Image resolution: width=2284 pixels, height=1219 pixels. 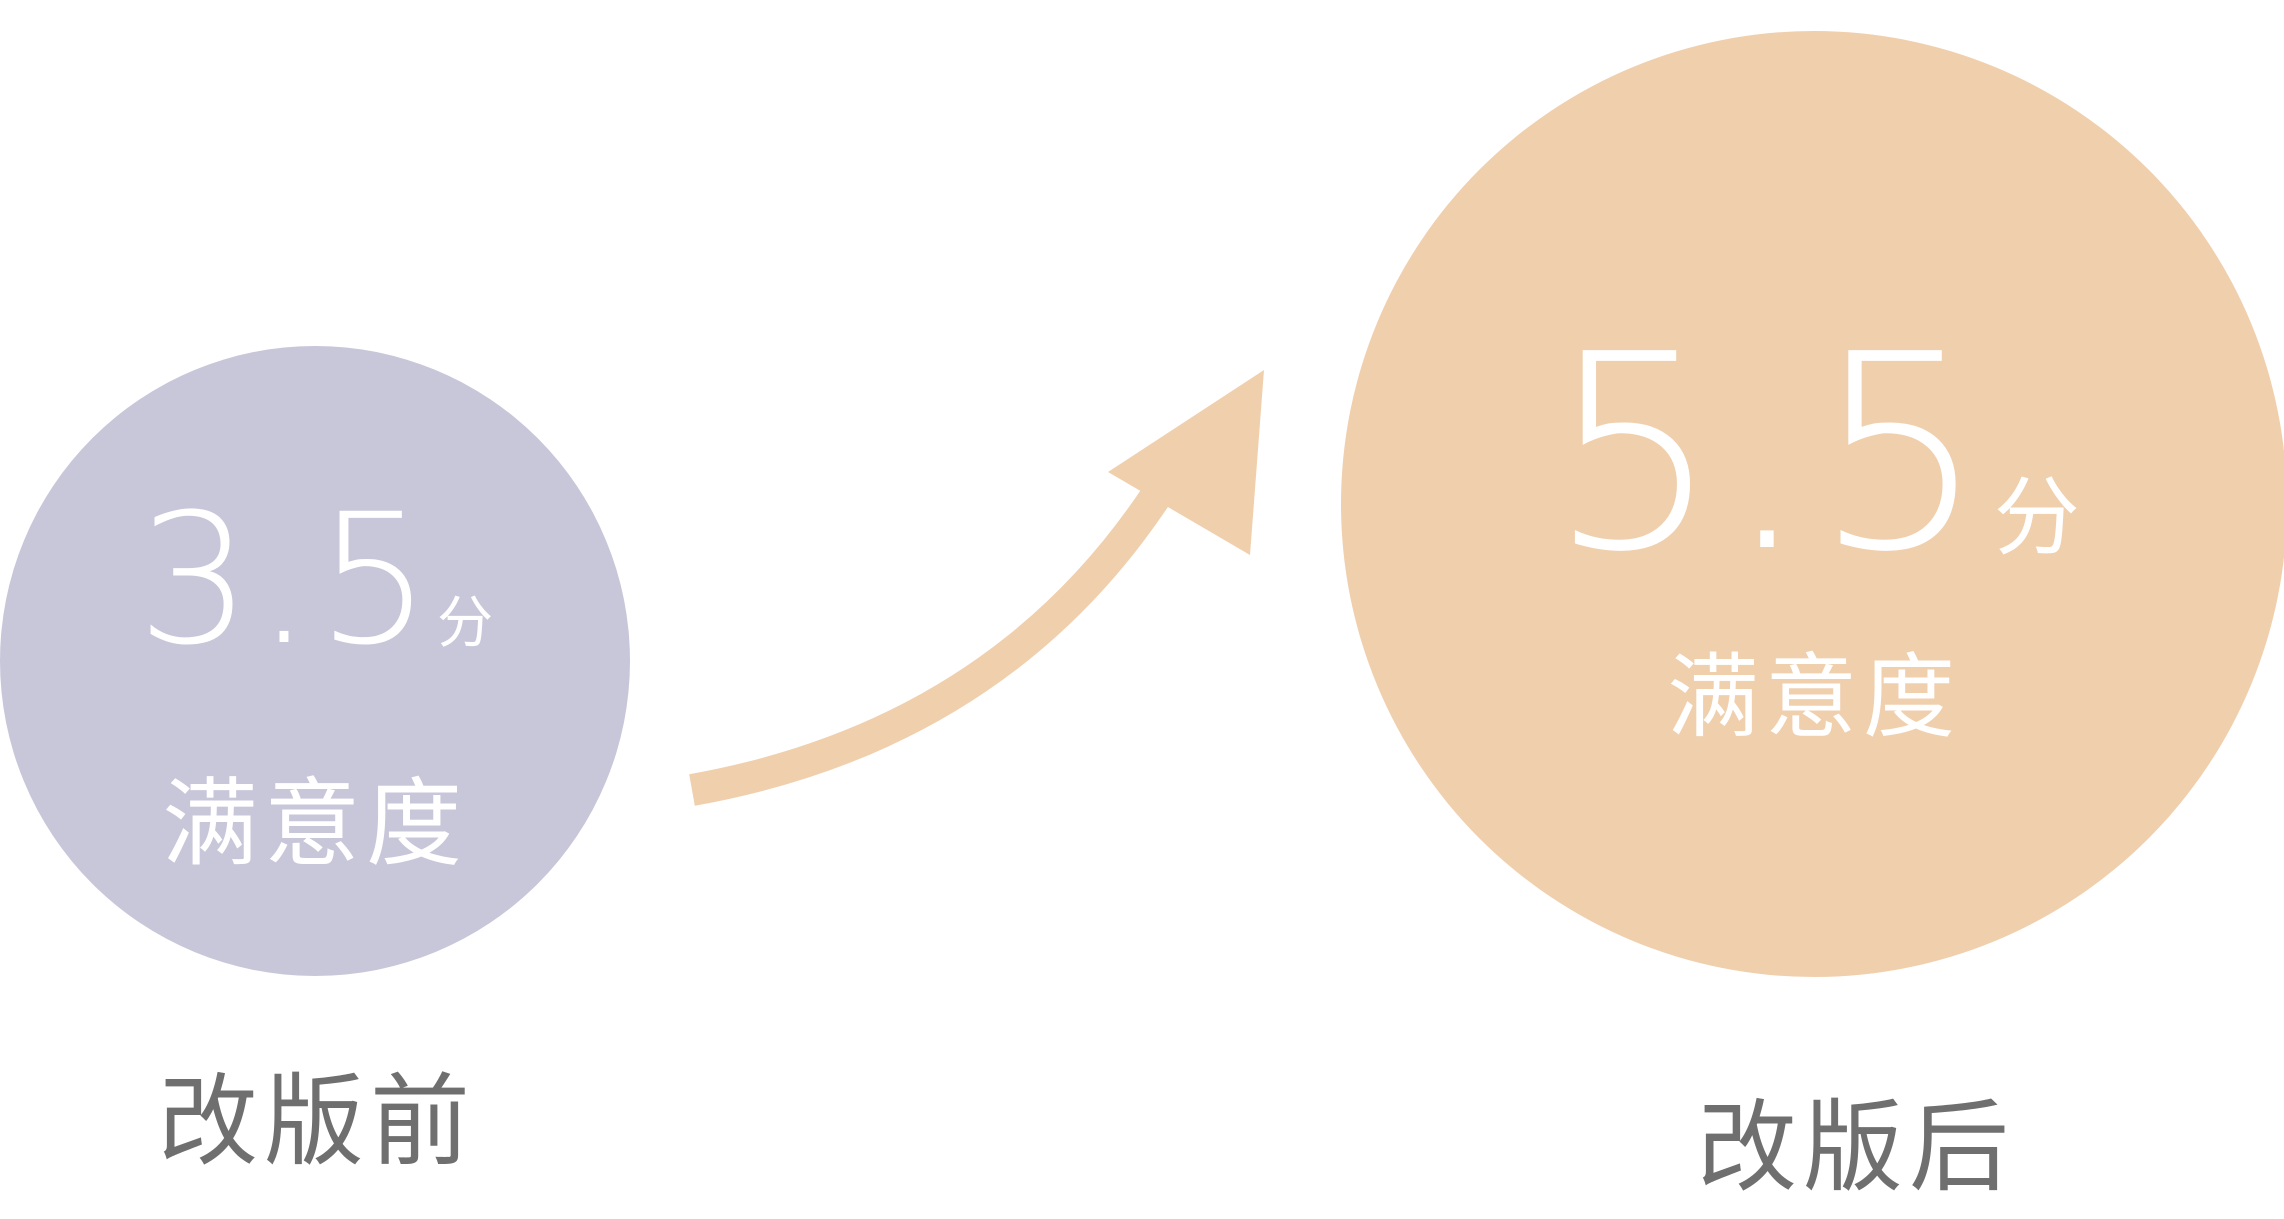 What do you see at coordinates (1813, 697) in the screenshot?
I see `after-metric-label: 满意度` at bounding box center [1813, 697].